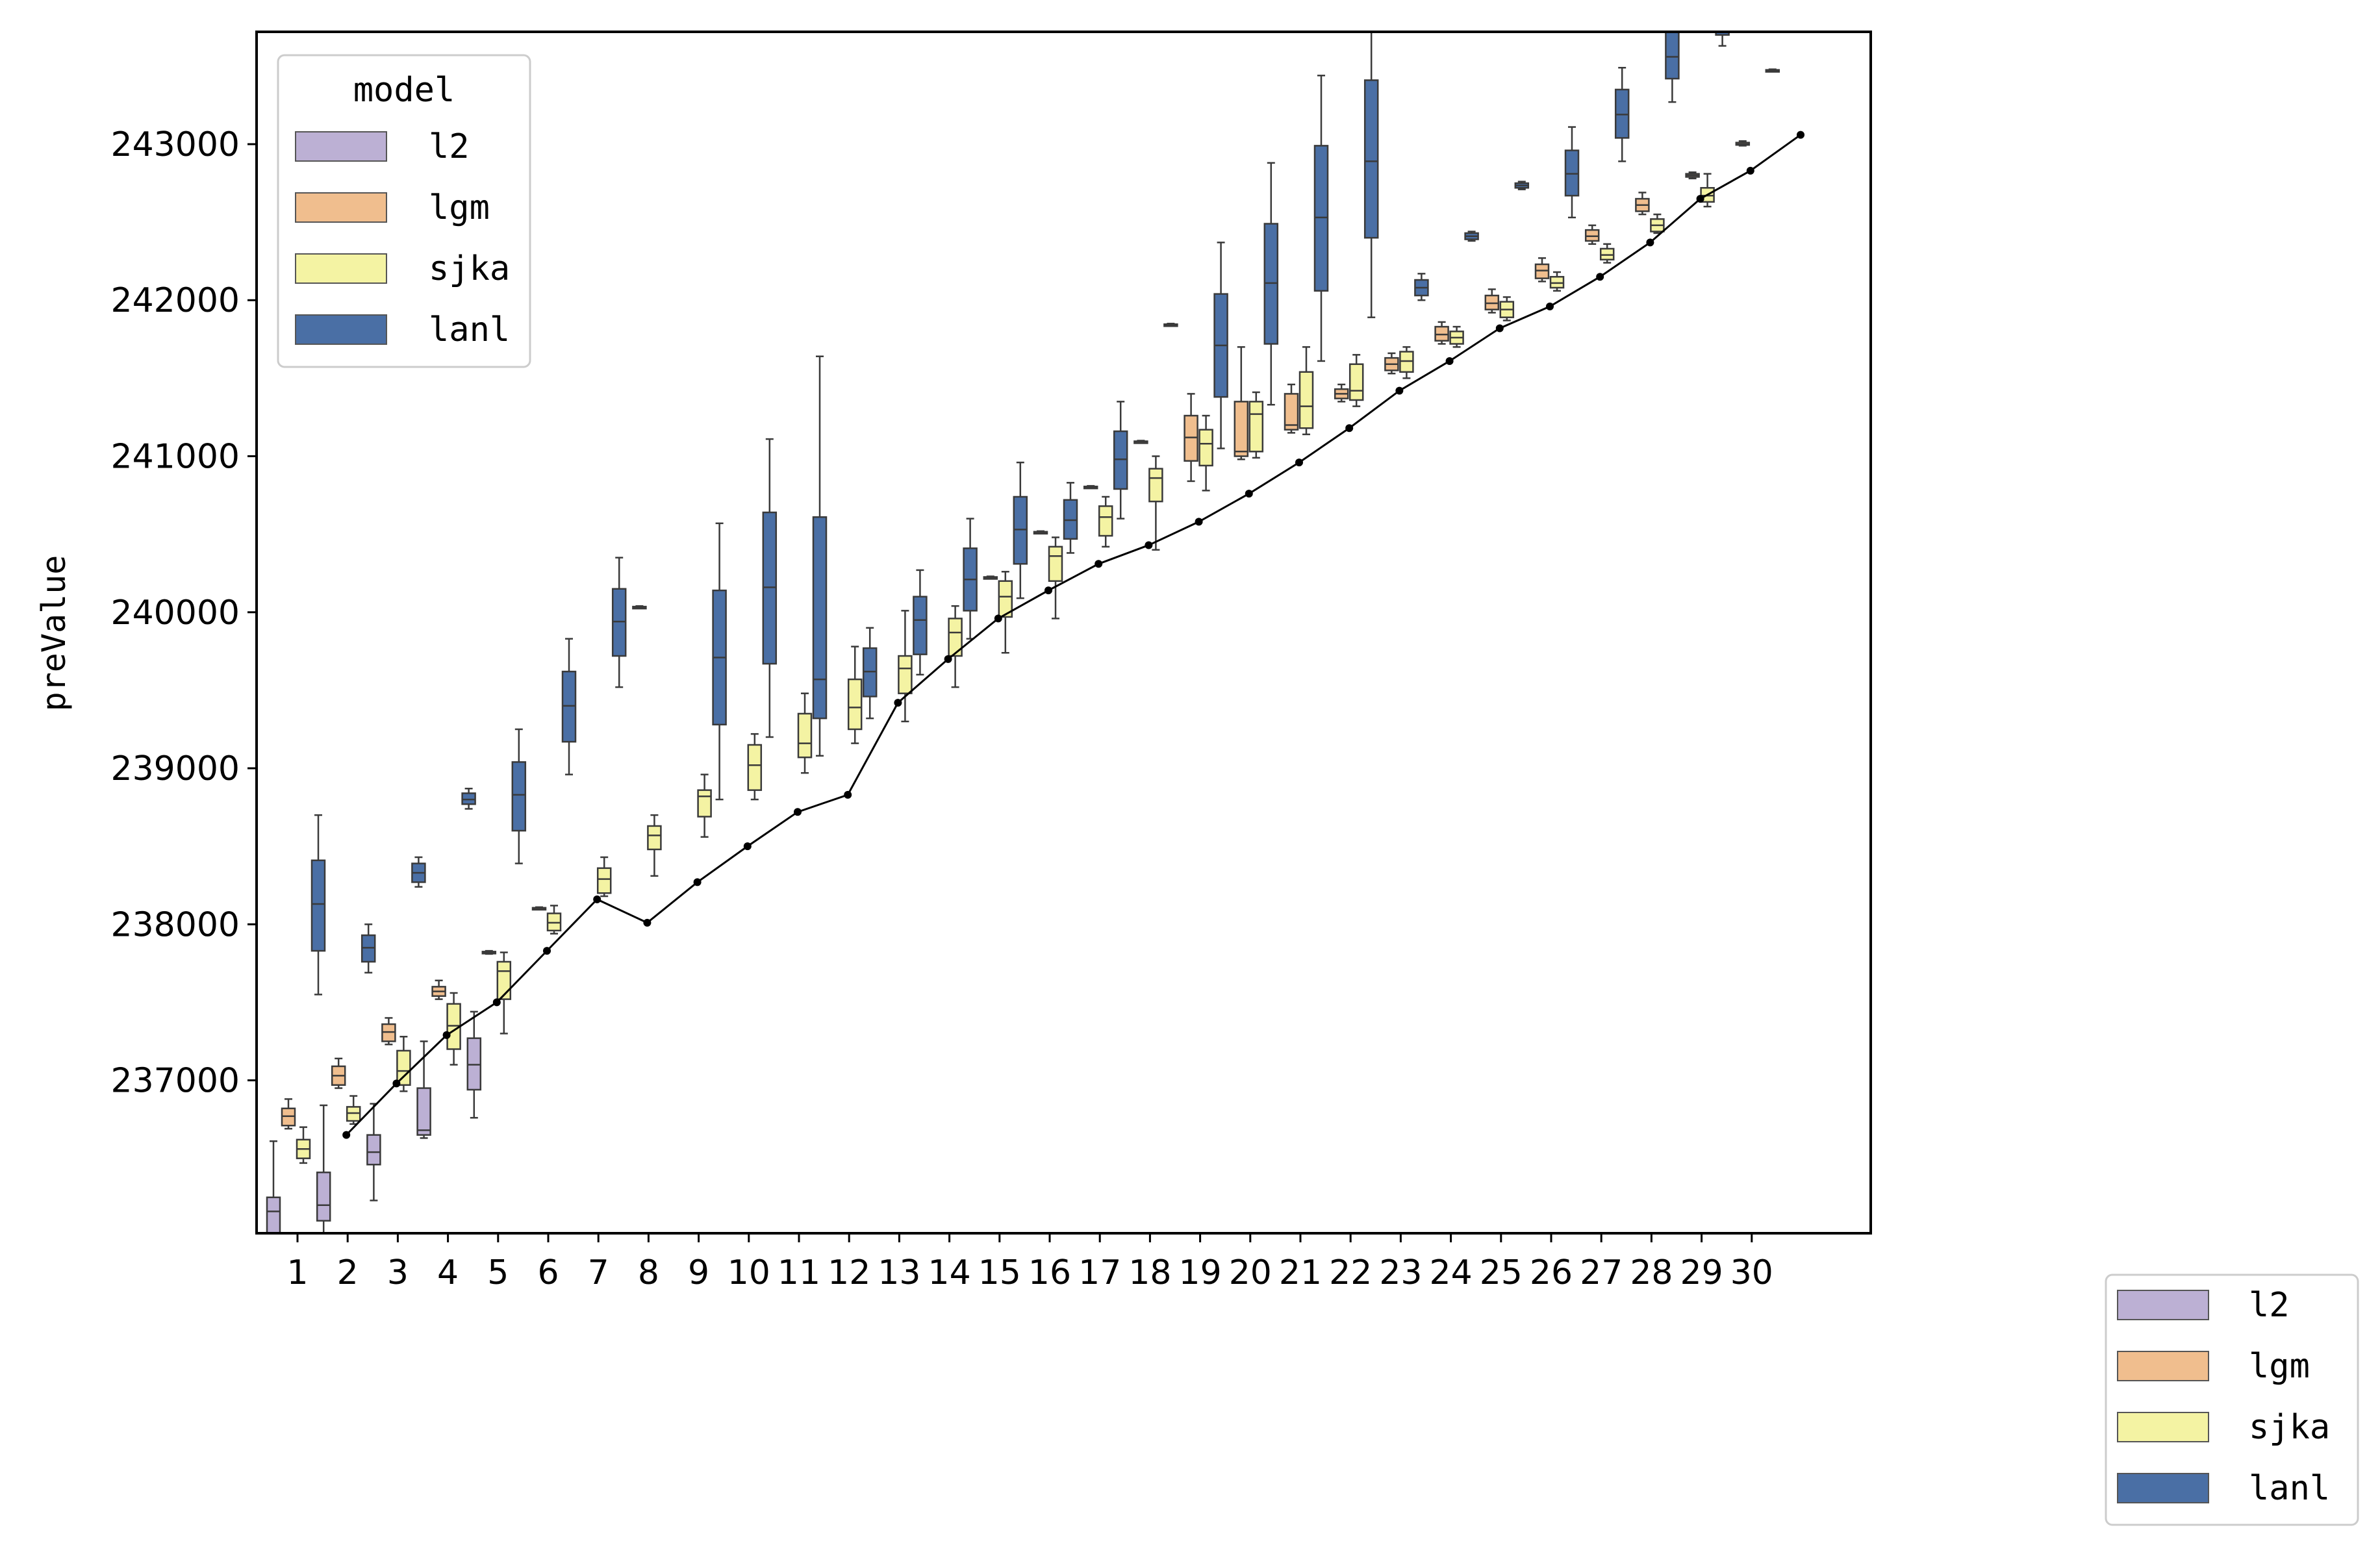 Image resolution: width=2380 pixels, height=1556 pixels. What do you see at coordinates (698, 1272) in the screenshot?
I see `x-tick-label: 9` at bounding box center [698, 1272].